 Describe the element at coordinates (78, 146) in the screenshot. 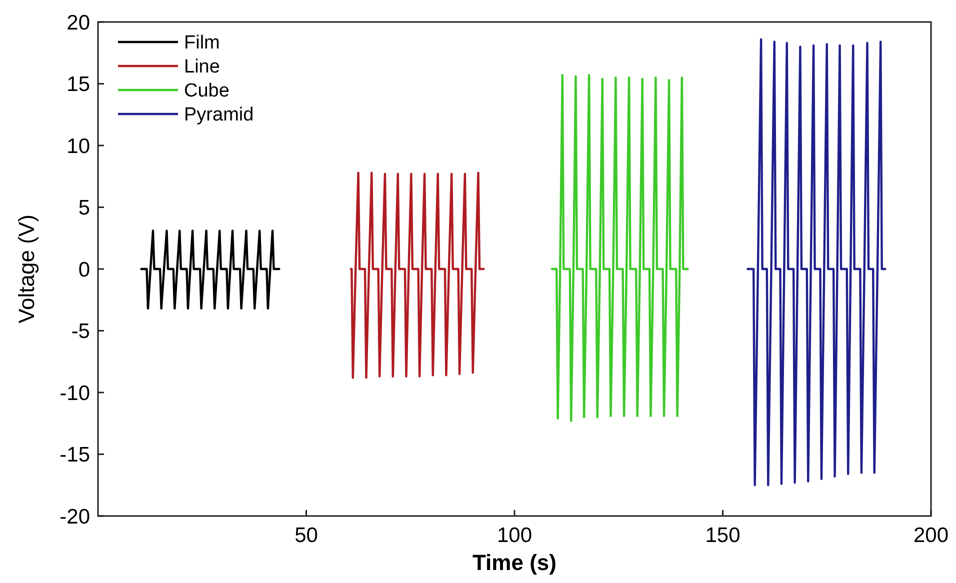

I see `y-tick-label: 10` at that location.